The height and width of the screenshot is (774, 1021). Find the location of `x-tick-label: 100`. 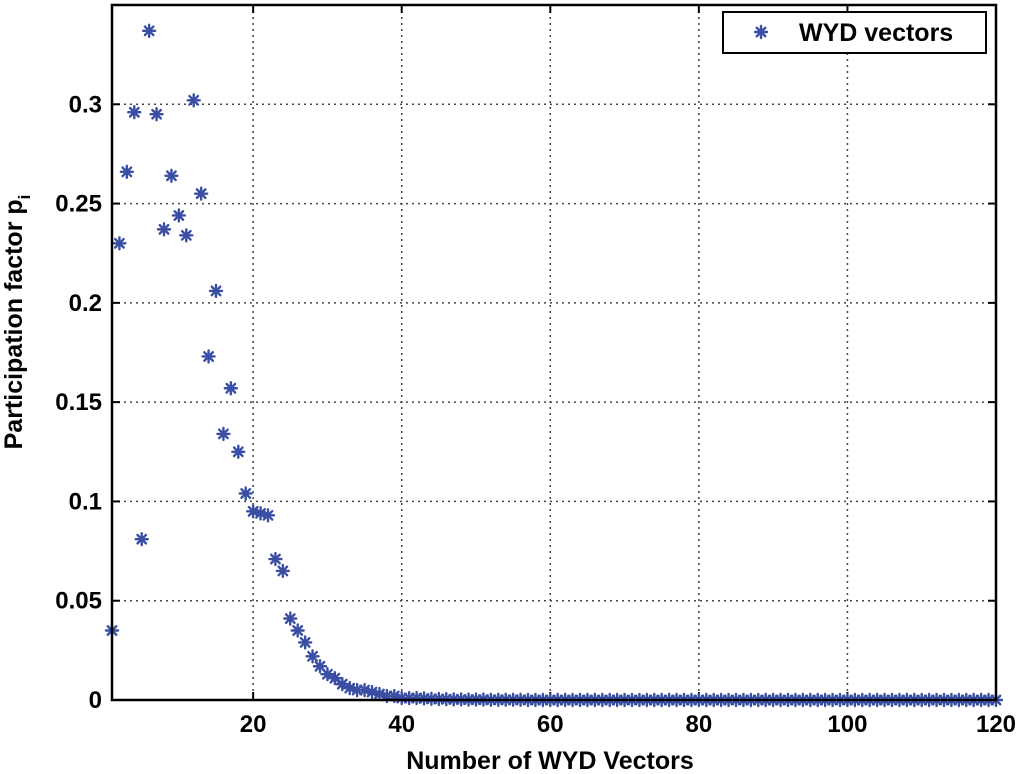

x-tick-label: 100 is located at coordinates (847, 724).